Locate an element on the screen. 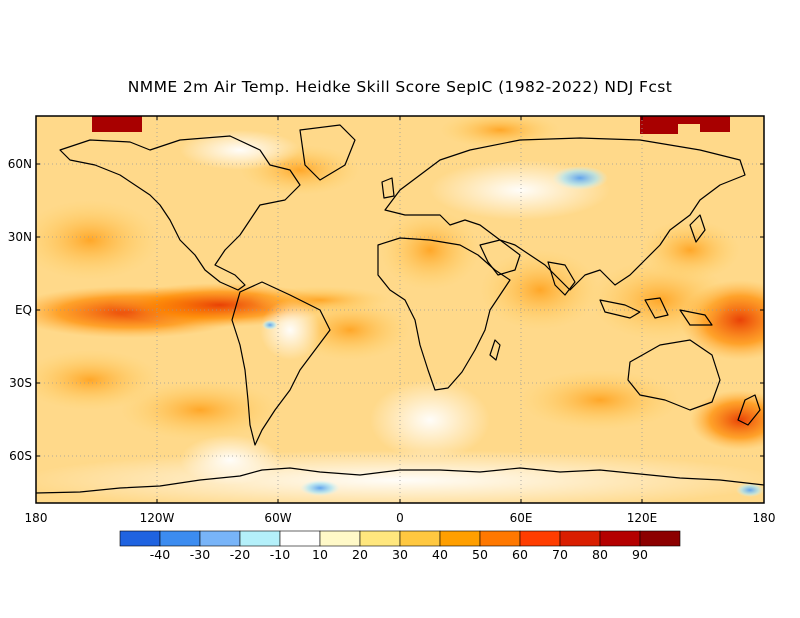  lon-label-180w: 180 is located at coordinates (36, 518).